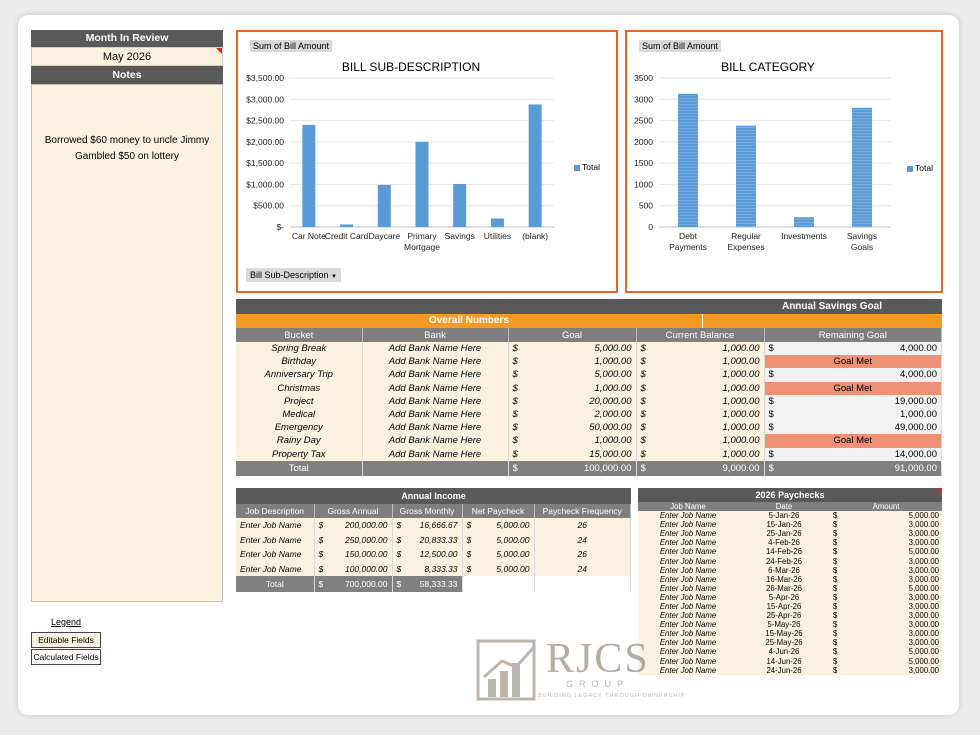 This screenshot has height=735, width=980. I want to click on date-cell: 26-Mar-26, so click(784, 588).